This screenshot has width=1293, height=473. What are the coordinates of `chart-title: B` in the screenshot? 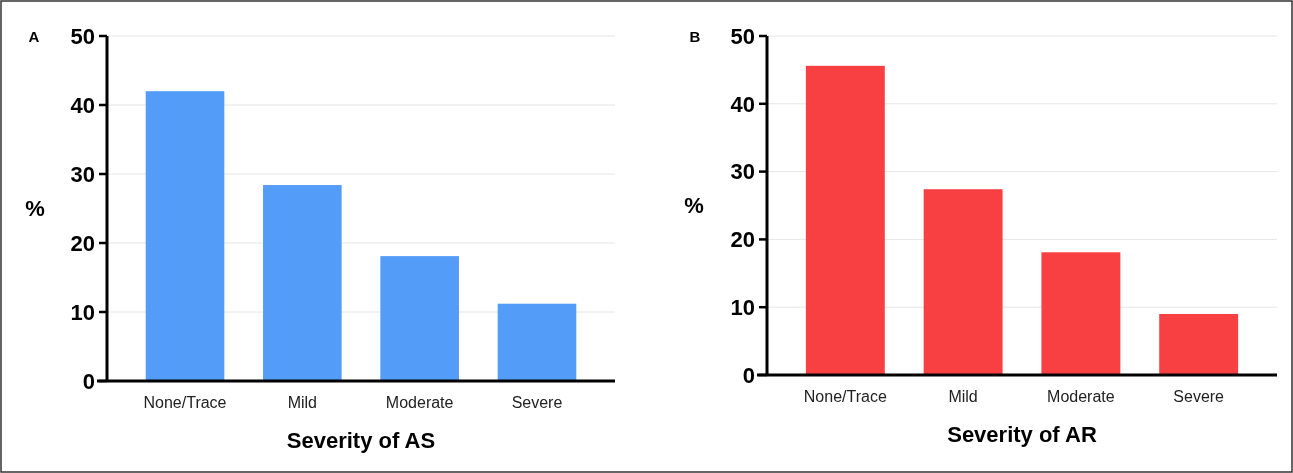 It's located at (695, 36).